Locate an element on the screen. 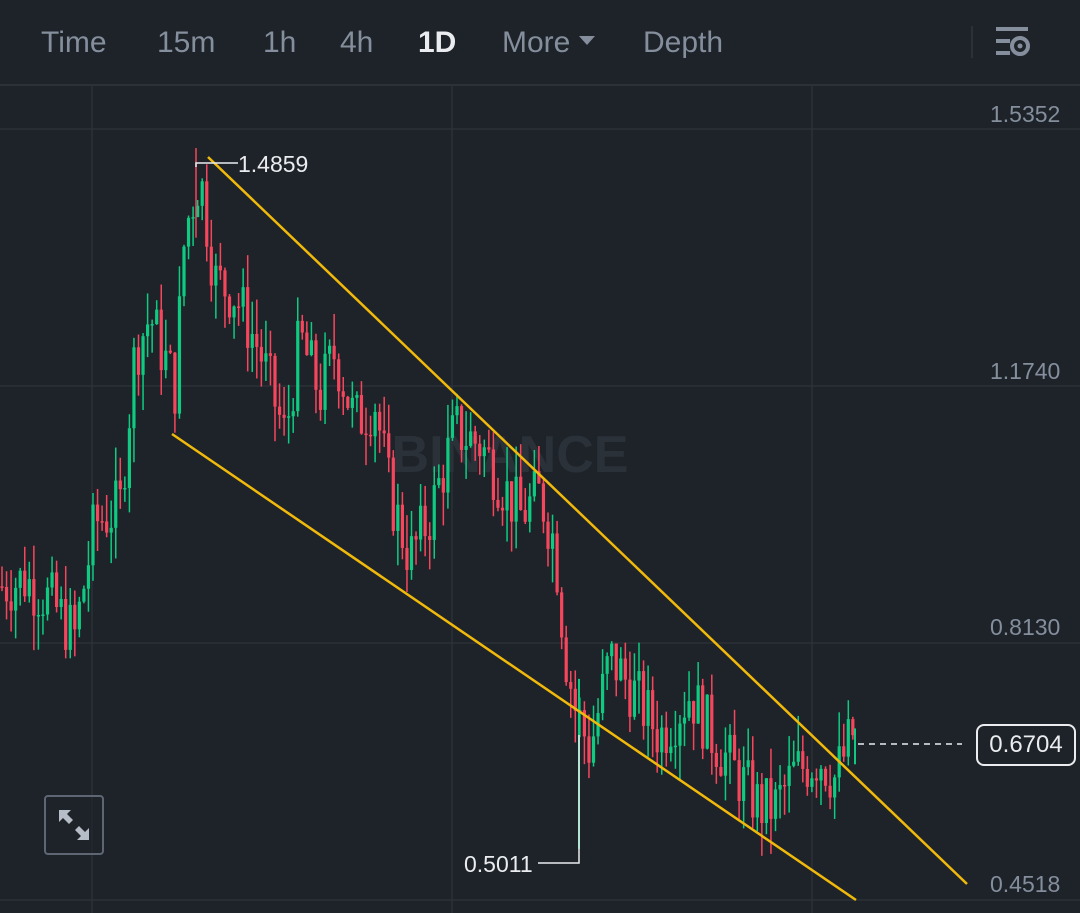 The height and width of the screenshot is (913, 1080). tab-more-label: More is located at coordinates (536, 42).